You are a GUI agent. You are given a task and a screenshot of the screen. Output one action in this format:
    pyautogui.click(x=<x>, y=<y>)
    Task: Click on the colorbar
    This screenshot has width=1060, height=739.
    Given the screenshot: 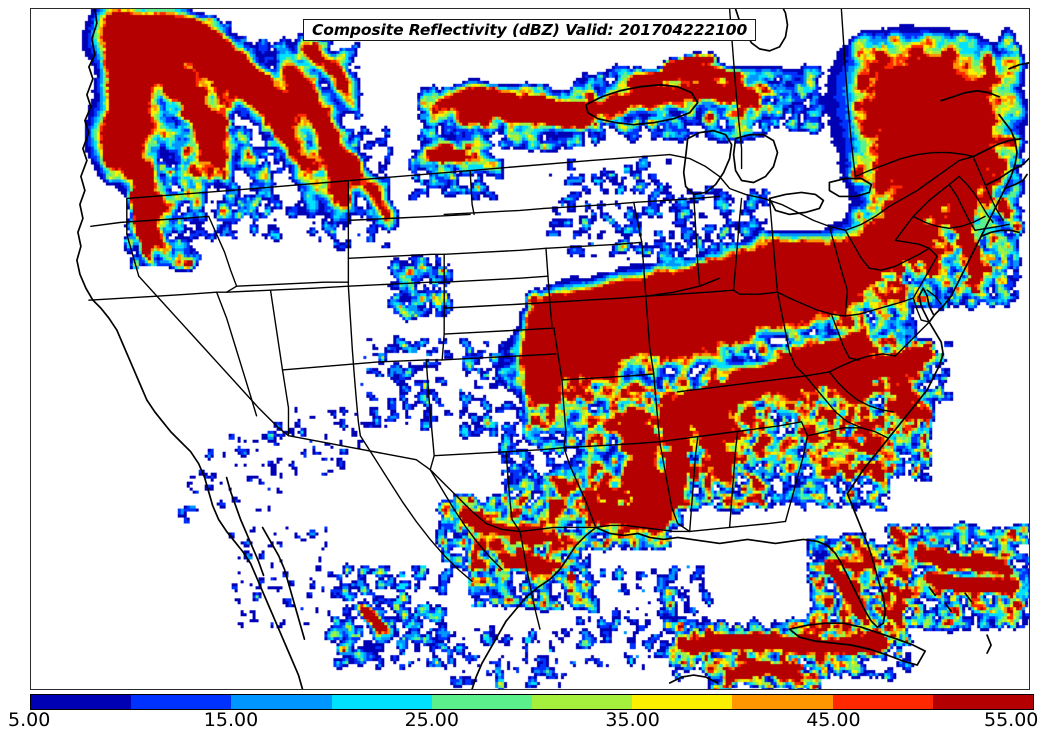 What is the action you would take?
    pyautogui.click(x=532, y=702)
    